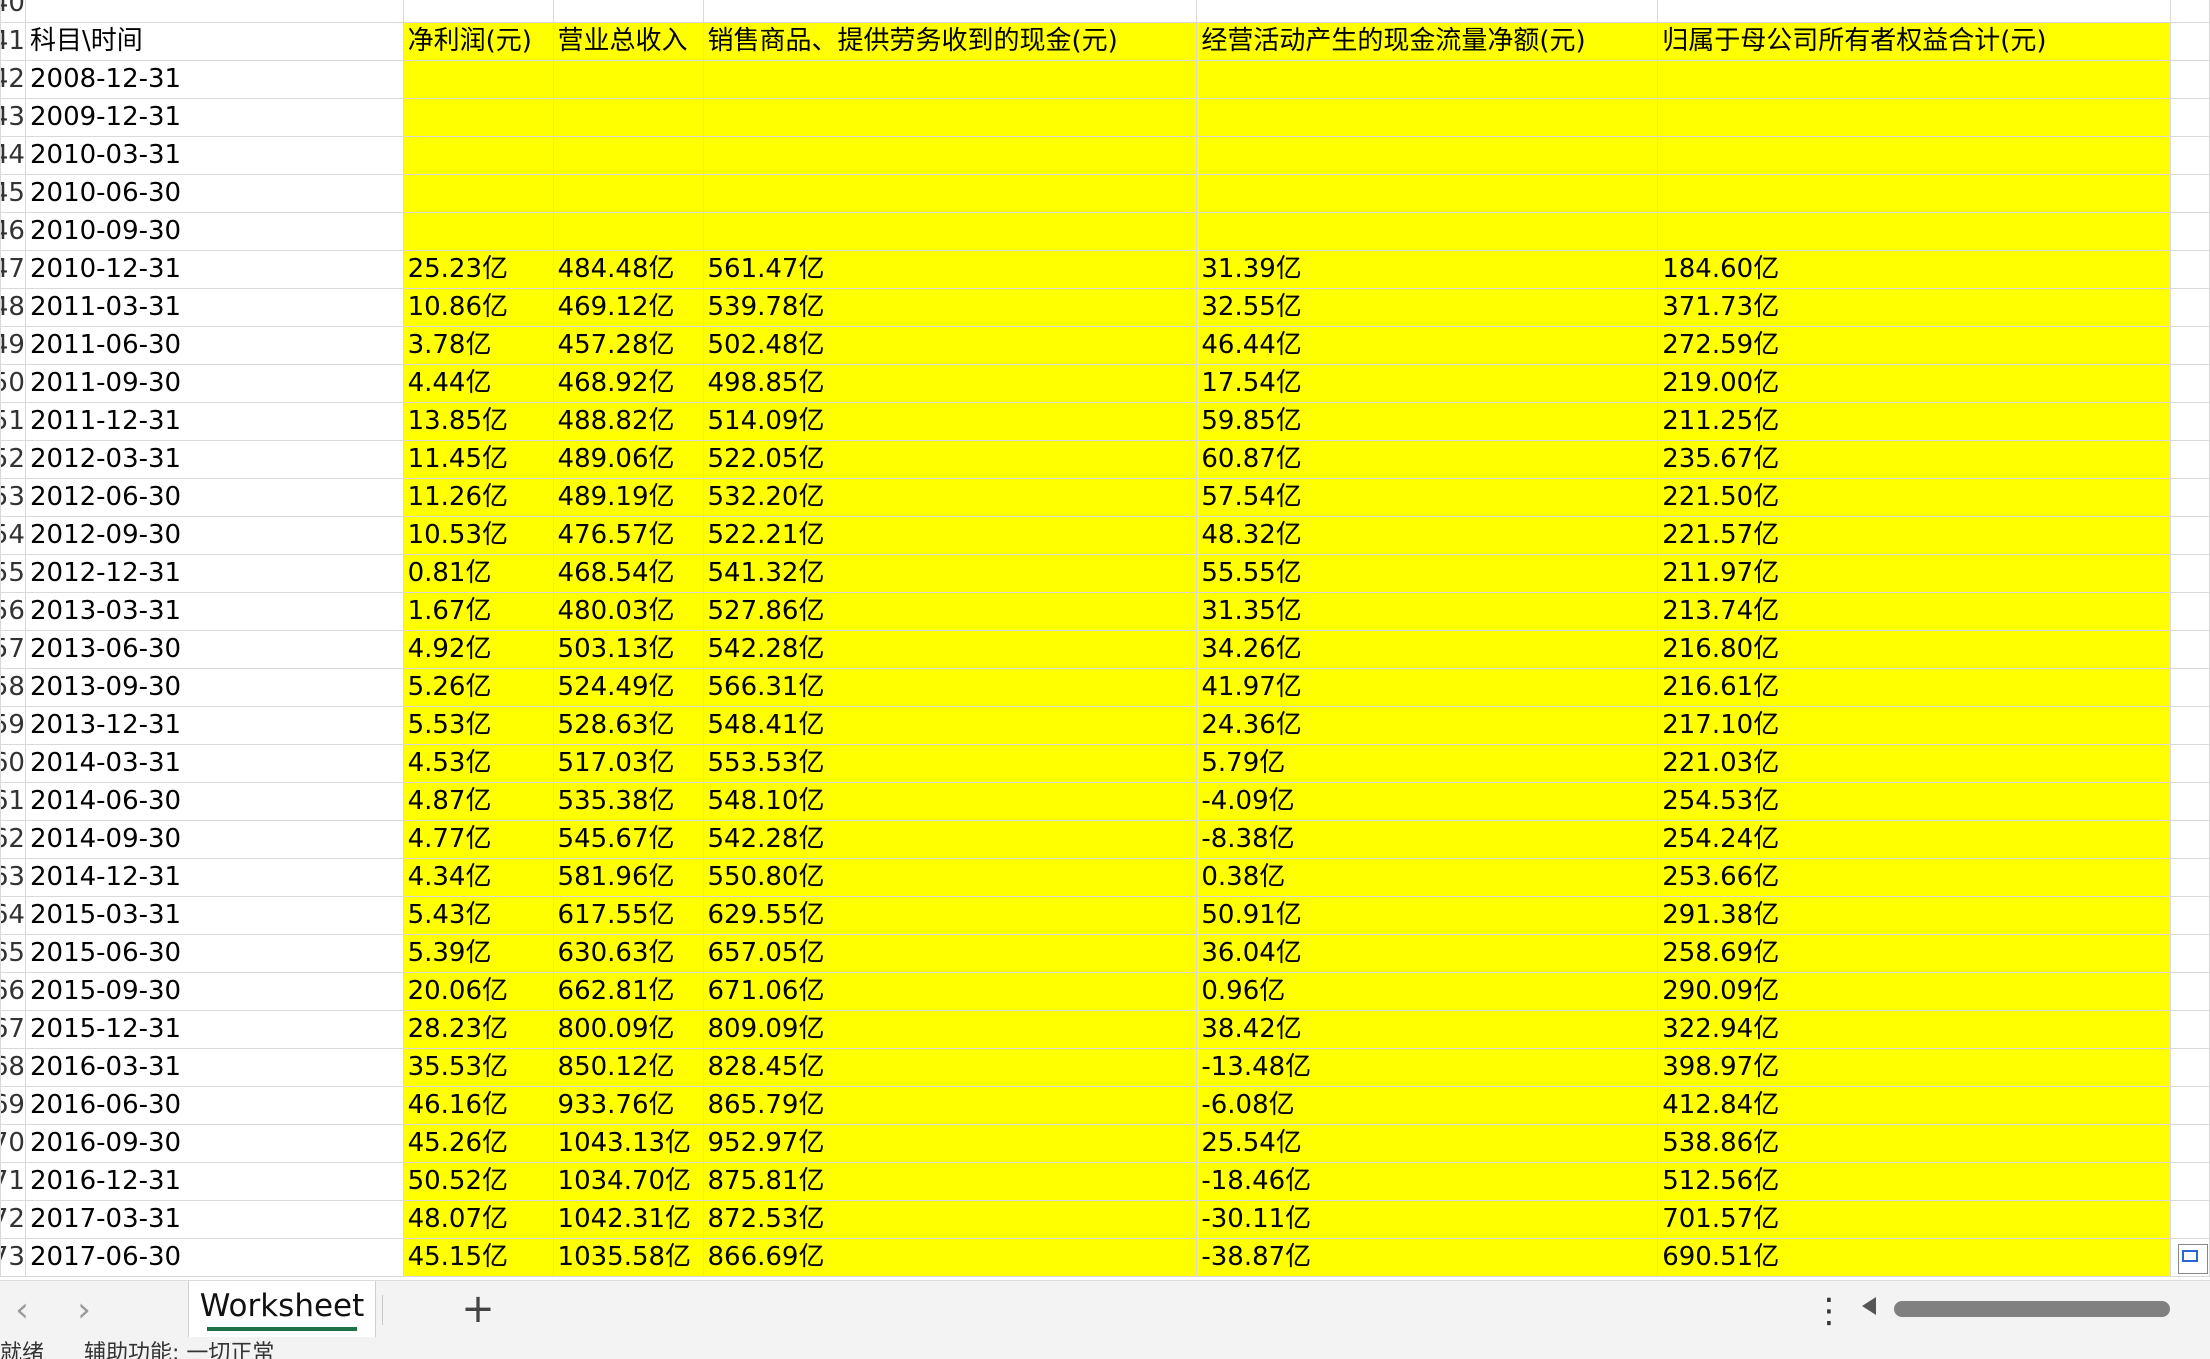 This screenshot has height=1359, width=2210. Describe the element at coordinates (478, 915) in the screenshot. I see `value-cell: 5.43亿` at that location.